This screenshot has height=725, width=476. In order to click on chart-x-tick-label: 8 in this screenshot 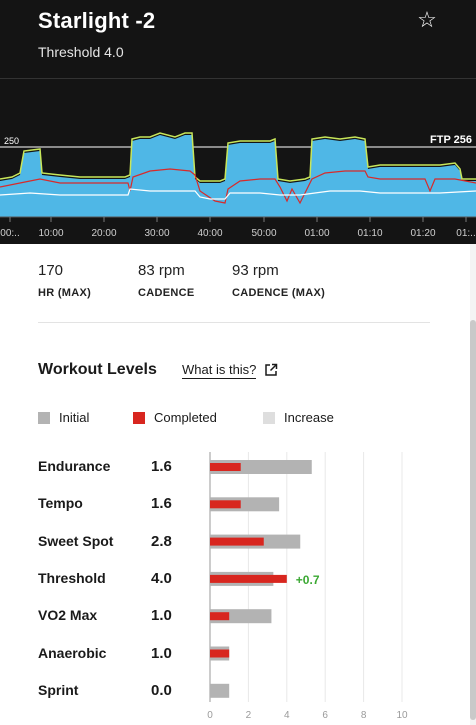, I will do `click(364, 715)`.